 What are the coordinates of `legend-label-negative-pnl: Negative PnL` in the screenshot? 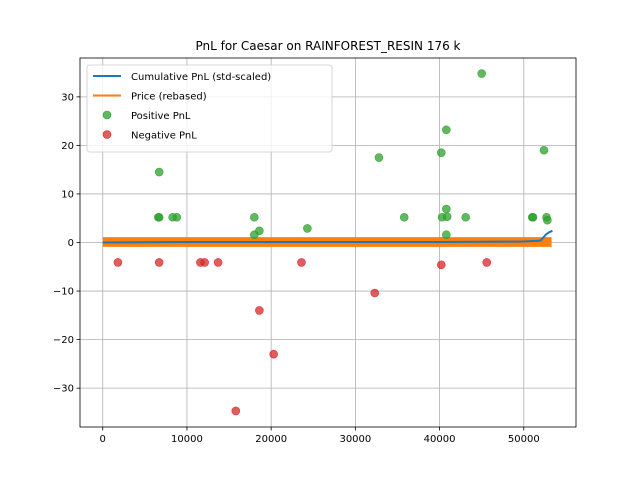 It's located at (164, 136).